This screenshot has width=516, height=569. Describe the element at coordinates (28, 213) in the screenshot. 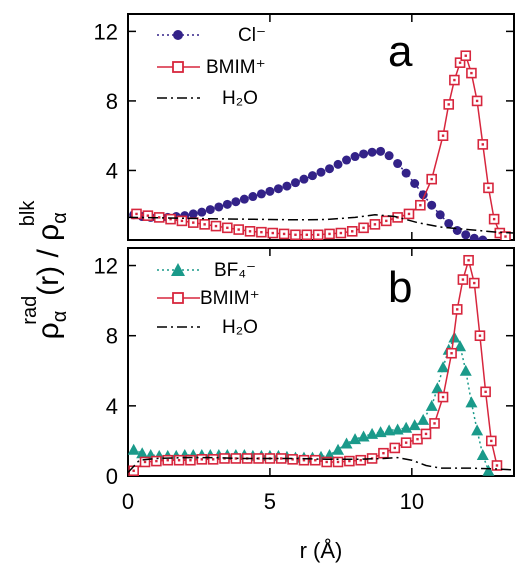

I see `y-axis-blk-sup: blk` at that location.